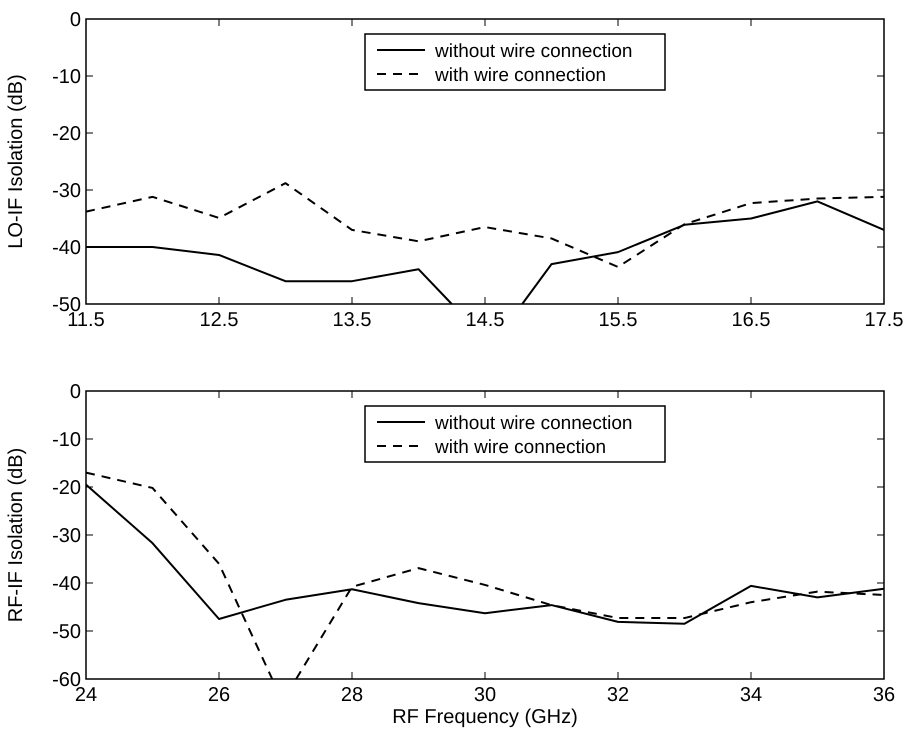 The image size is (912, 745). Describe the element at coordinates (485, 320) in the screenshot. I see `x-tick-label: 14.5` at that location.